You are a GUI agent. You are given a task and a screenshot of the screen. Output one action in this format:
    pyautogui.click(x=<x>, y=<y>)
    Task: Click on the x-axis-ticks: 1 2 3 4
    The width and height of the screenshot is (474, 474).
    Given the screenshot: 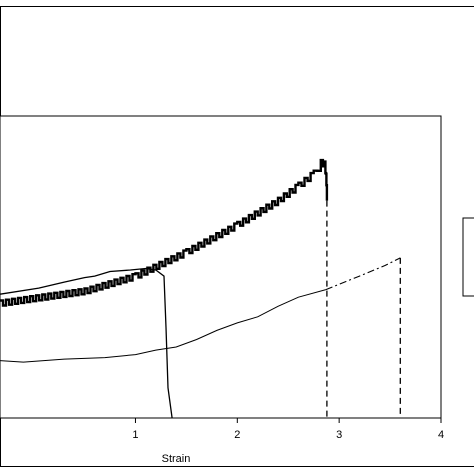 What is the action you would take?
    pyautogui.click(x=288, y=429)
    